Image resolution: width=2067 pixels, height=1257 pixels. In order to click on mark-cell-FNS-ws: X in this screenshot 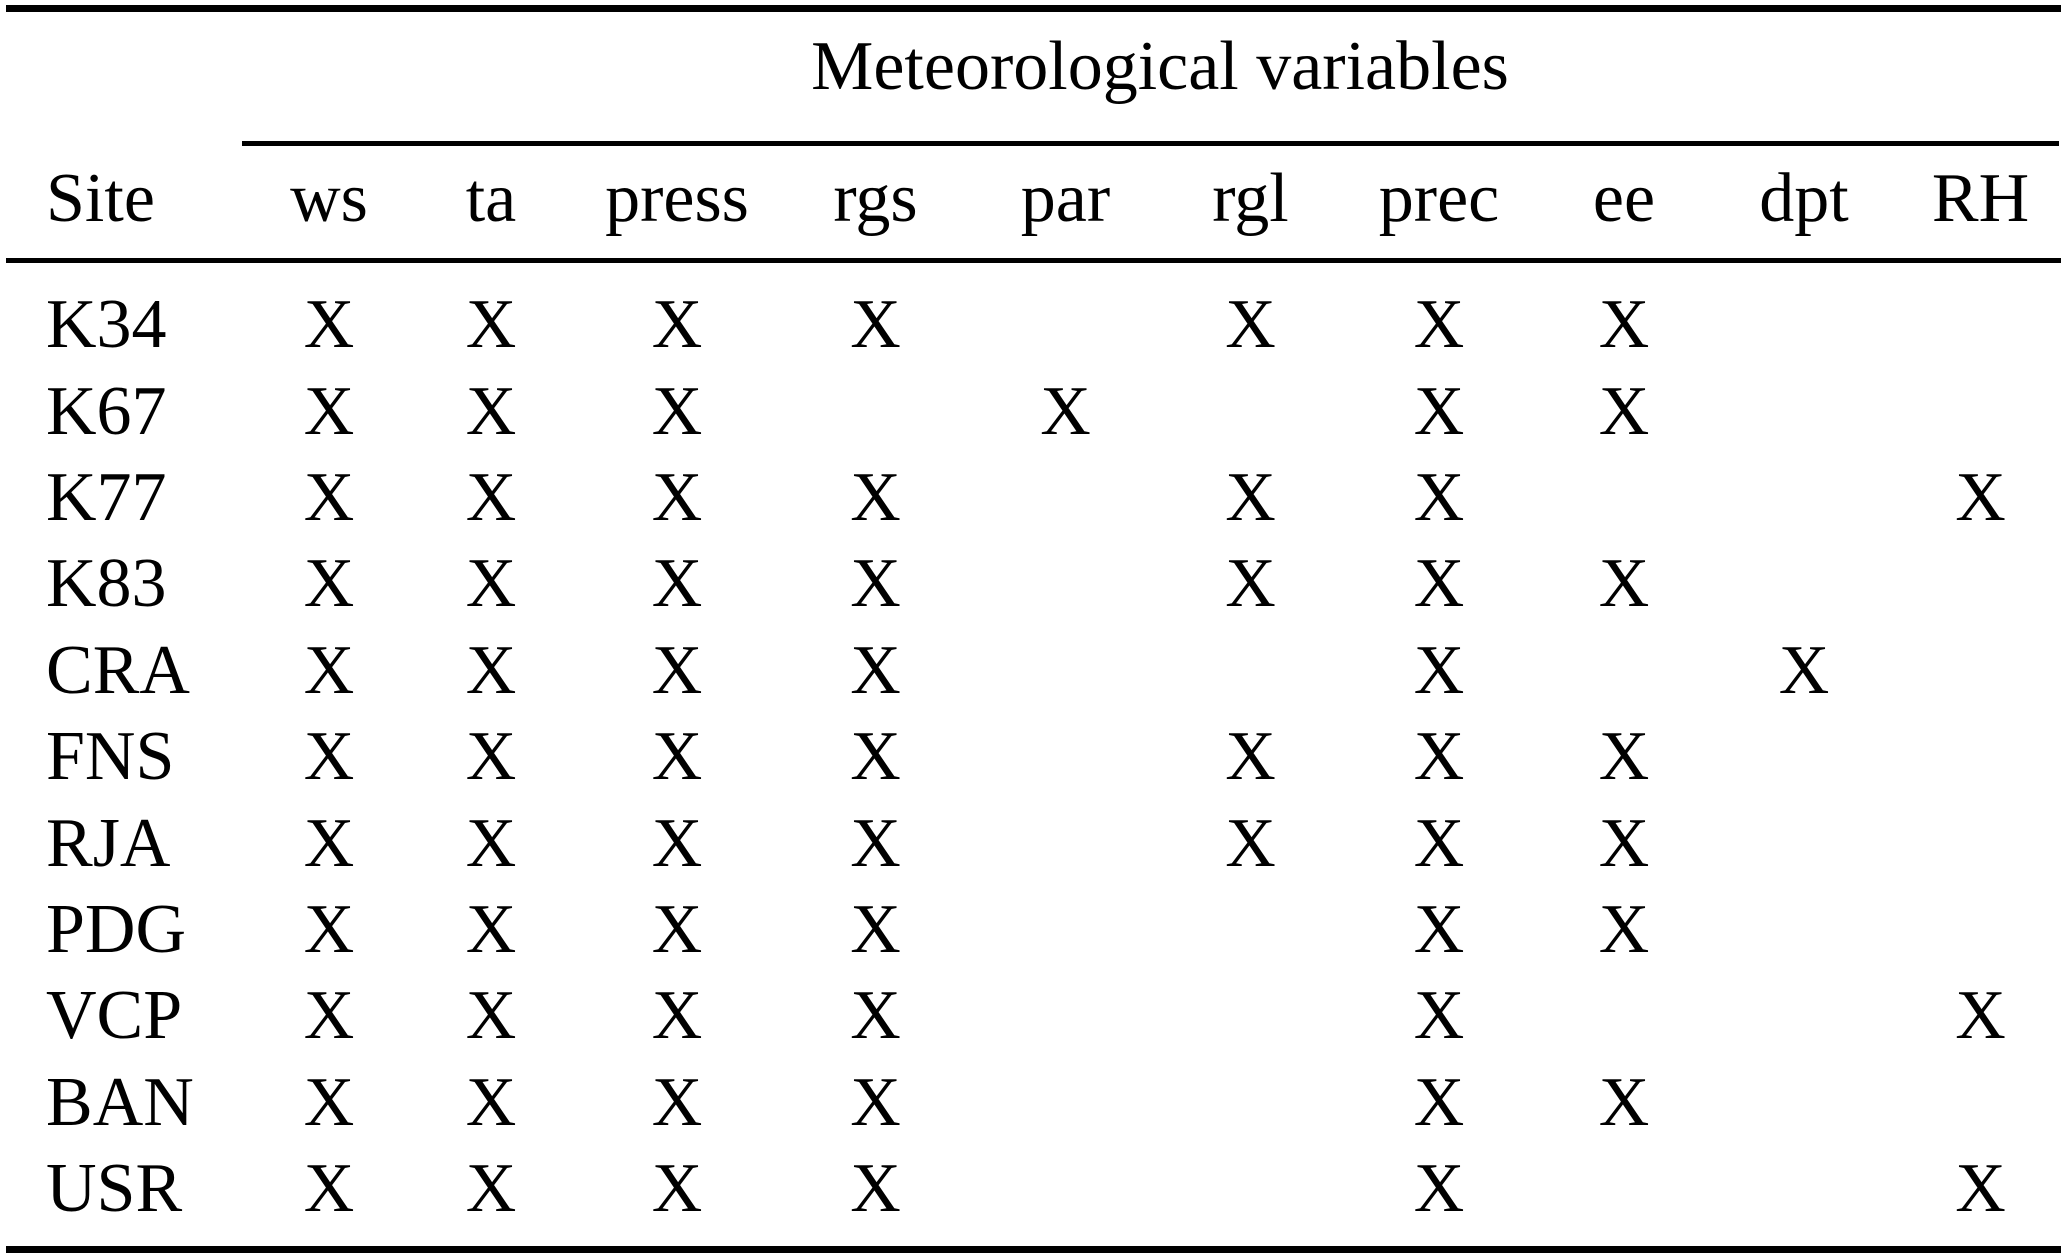, I will do `click(329, 757)`.